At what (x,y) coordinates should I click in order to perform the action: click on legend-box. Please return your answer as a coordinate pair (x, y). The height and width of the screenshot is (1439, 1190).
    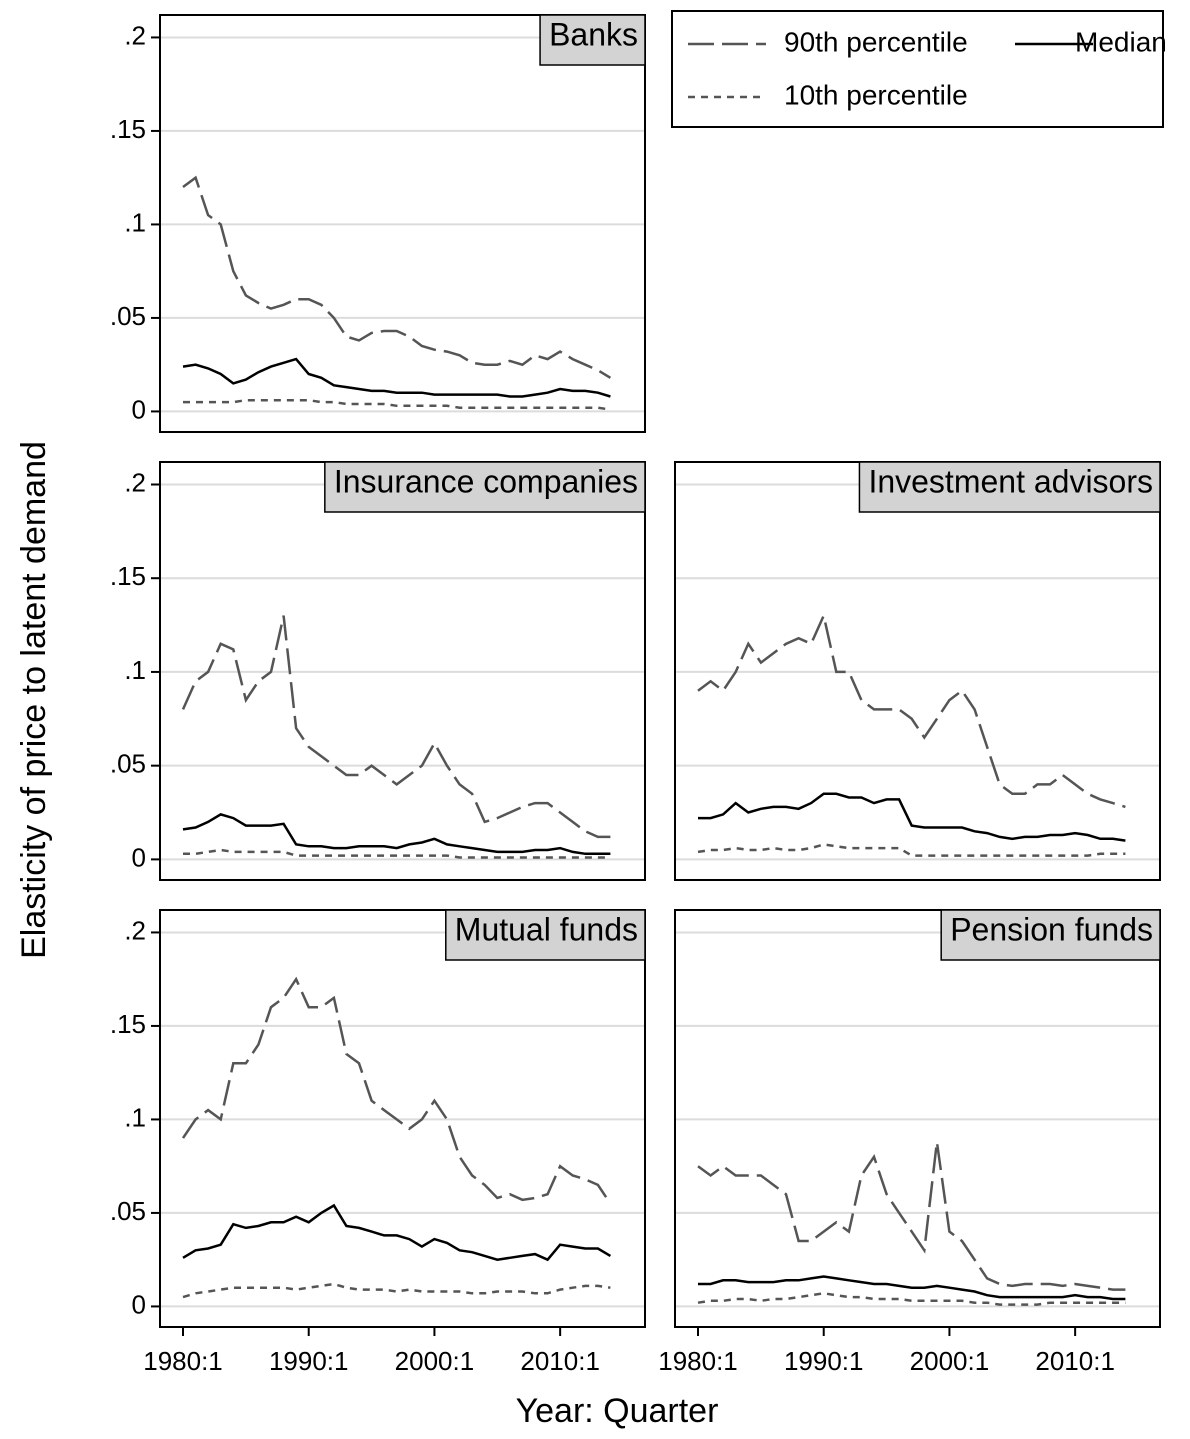
    Looking at the image, I should click on (917, 69).